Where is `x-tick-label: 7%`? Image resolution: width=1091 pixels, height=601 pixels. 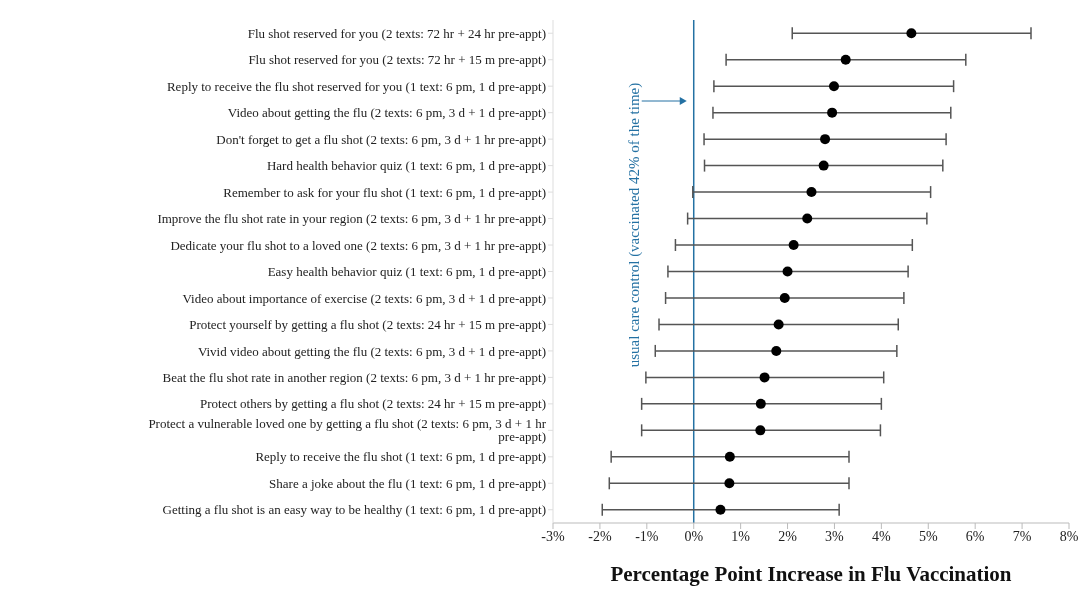 x-tick-label: 7% is located at coordinates (1022, 536).